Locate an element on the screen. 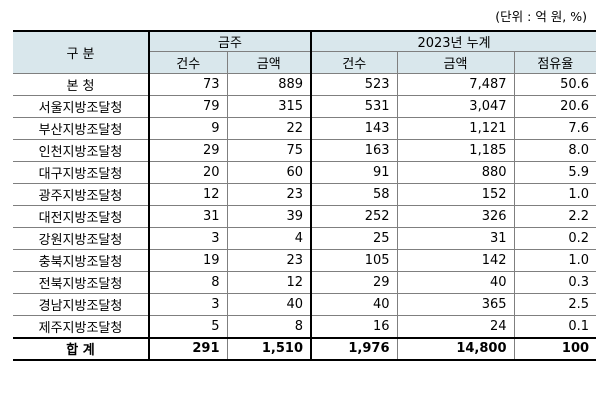 The width and height of the screenshot is (609, 409). cell-year-count: 143 is located at coordinates (354, 128).